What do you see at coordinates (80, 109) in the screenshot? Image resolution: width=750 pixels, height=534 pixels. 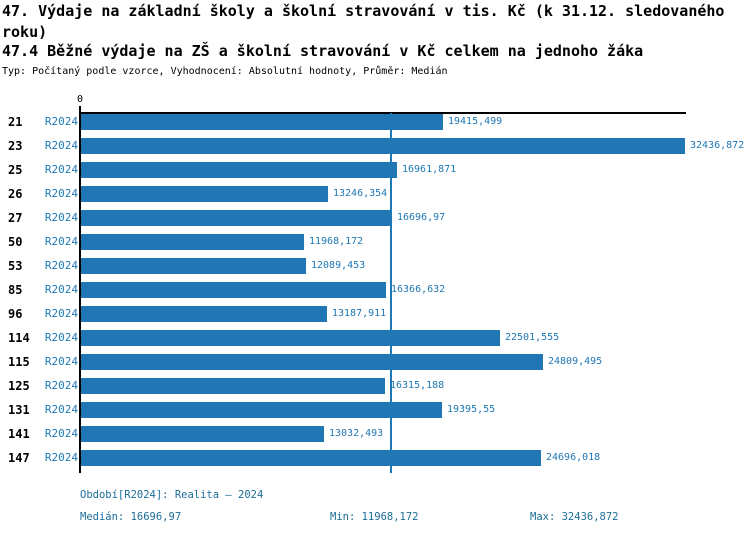 I see `x-axis-zero-tick` at bounding box center [80, 109].